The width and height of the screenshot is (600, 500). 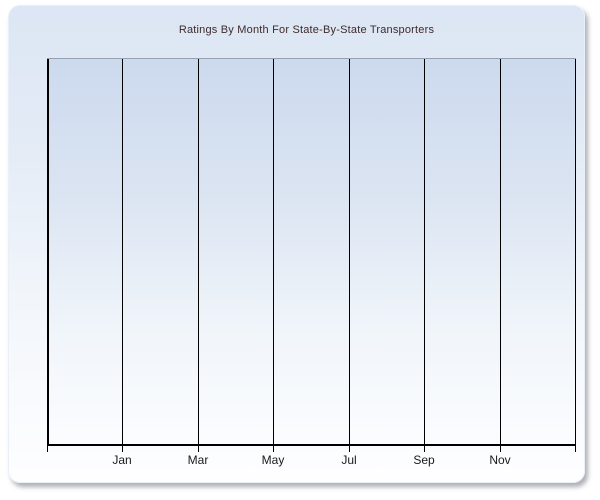 I want to click on y-axis-line, so click(x=48, y=251).